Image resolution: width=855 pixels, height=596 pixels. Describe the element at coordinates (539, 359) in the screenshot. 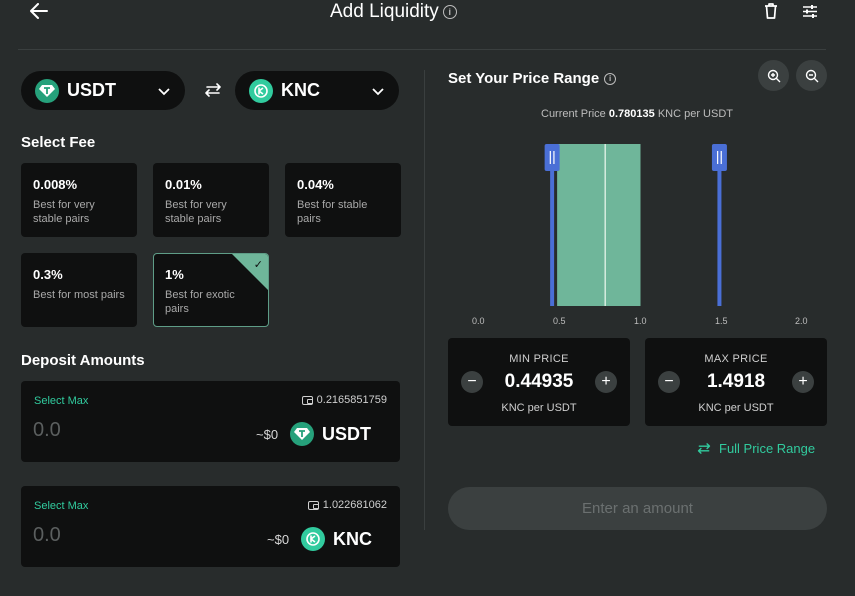

I see `min-price-label: MIN PRICE` at that location.